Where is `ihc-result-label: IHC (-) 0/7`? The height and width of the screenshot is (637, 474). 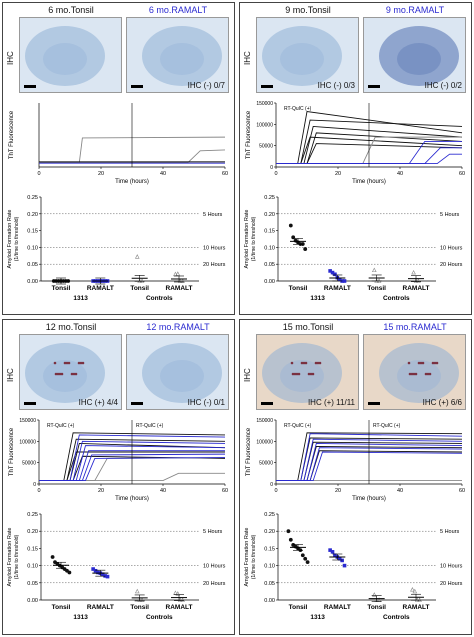
ihc-result-label: IHC (-) 0/7 is located at coordinates (206, 85).